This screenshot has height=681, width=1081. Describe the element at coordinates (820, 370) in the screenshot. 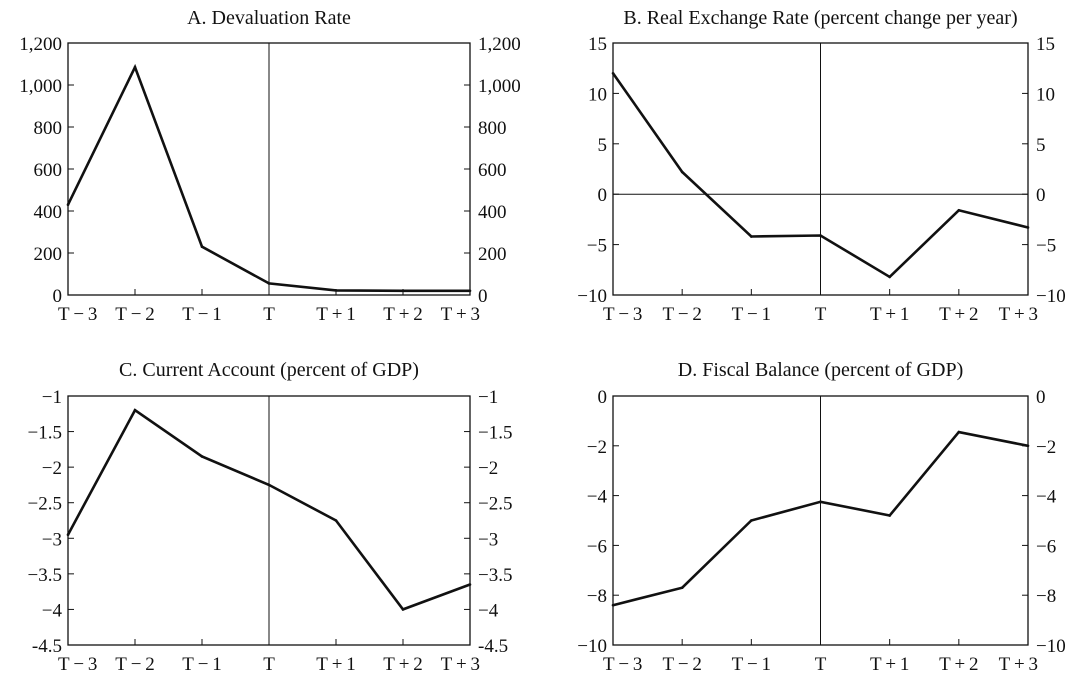

I see `chart-title: D. Fiscal Balance (percent of GDP)` at that location.